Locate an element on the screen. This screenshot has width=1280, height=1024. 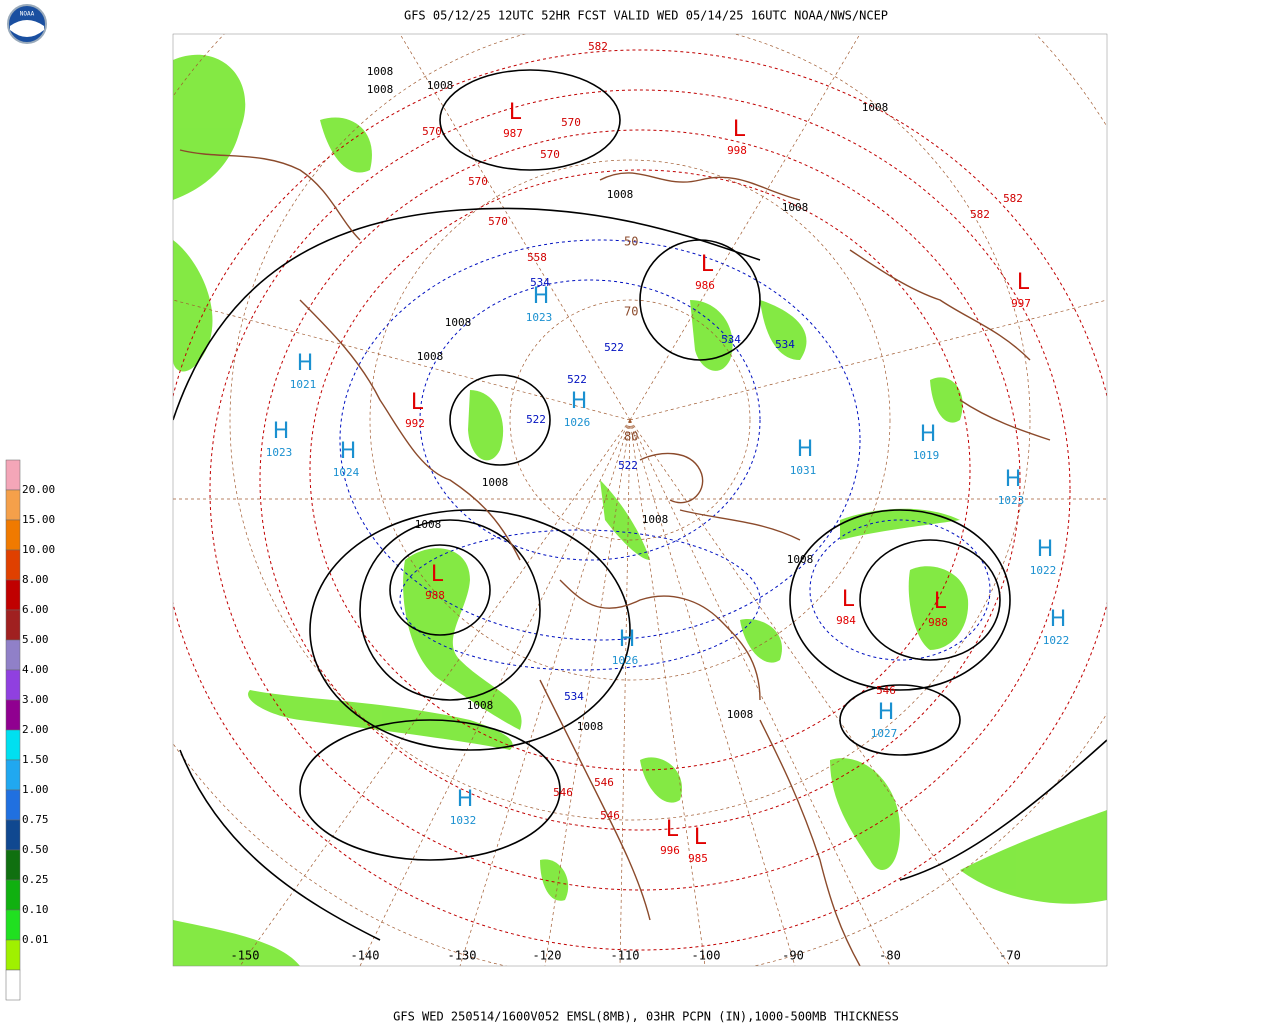
legend-label: 0.10 is located at coordinates (35, 909).